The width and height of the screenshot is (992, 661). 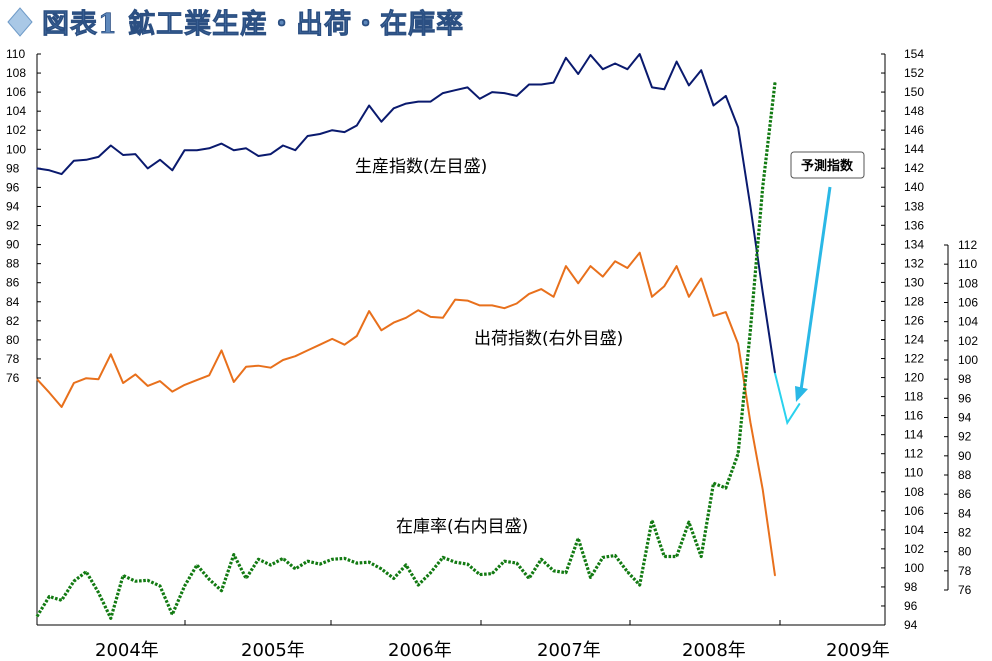 What do you see at coordinates (914, 168) in the screenshot?
I see `right_inner-tick-label: 142` at bounding box center [914, 168].